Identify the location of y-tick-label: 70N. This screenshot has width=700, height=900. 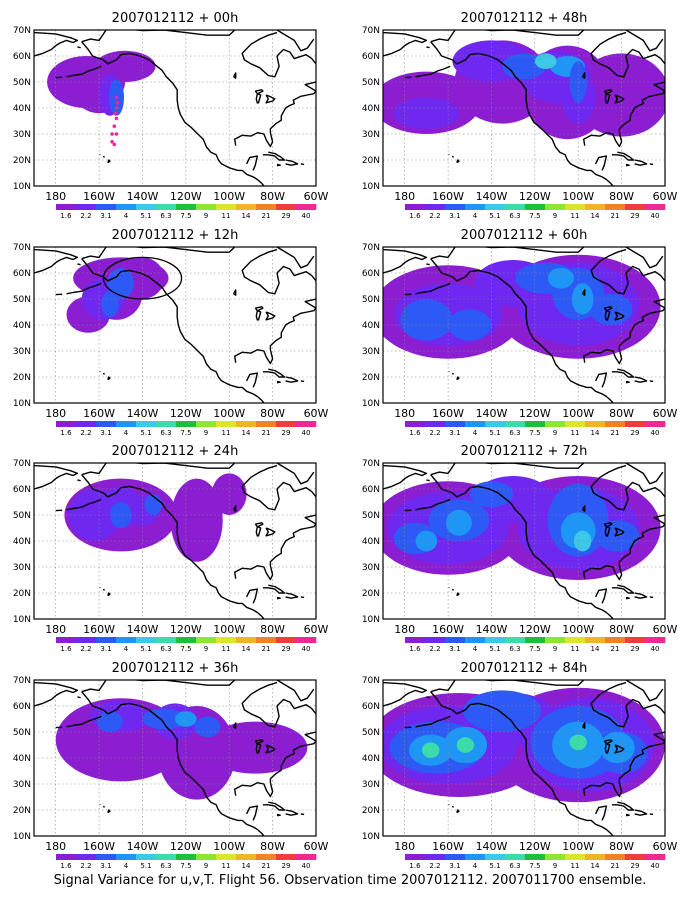
(371, 248).